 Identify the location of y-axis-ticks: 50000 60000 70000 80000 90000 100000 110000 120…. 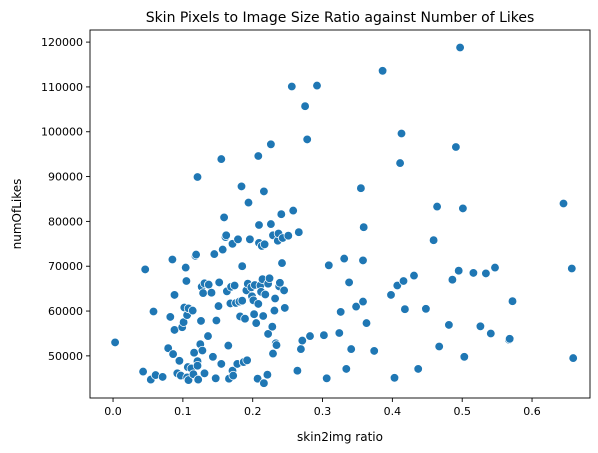
(65, 199).